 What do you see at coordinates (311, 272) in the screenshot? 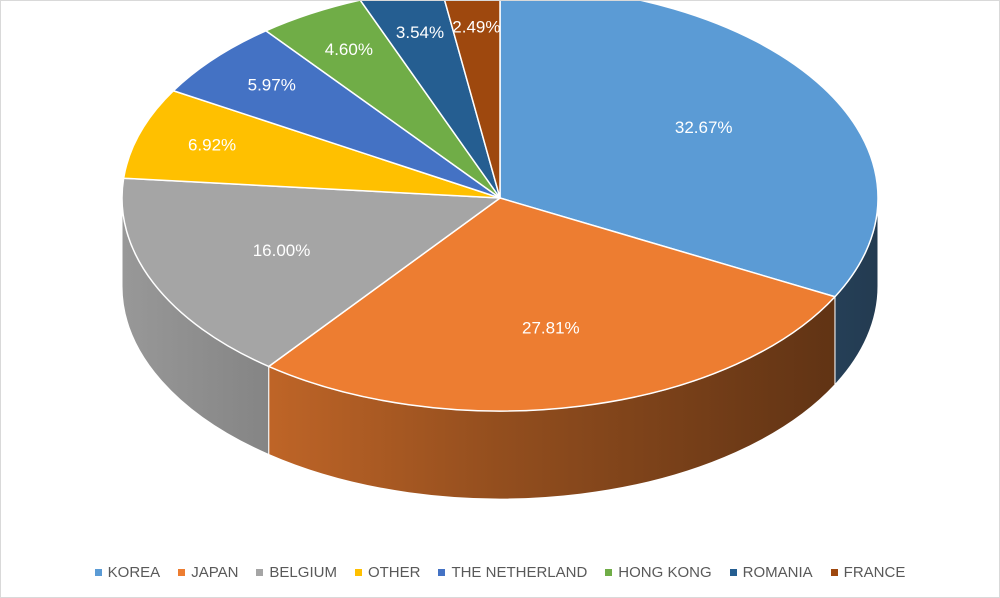
I see `pie-slice-belgium` at bounding box center [311, 272].